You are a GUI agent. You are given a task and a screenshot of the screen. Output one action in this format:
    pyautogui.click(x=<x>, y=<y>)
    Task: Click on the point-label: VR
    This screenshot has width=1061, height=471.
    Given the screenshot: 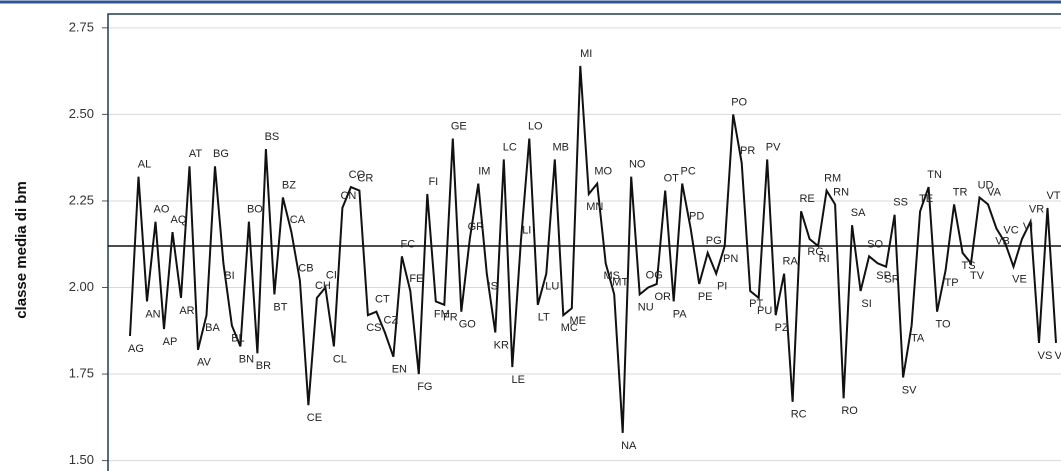 What is the action you would take?
    pyautogui.click(x=1036, y=210)
    